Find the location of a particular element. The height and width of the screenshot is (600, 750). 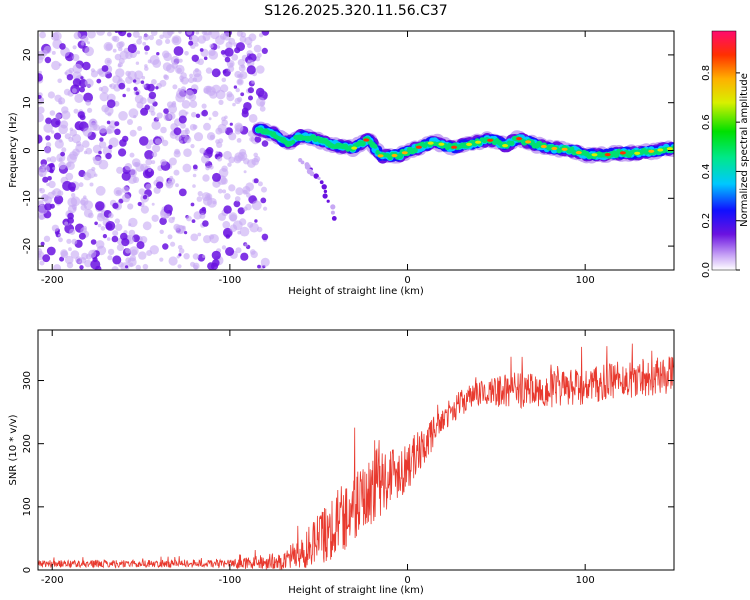

spectrogram-xlabel: Height of straight line (km) is located at coordinates (356, 291).